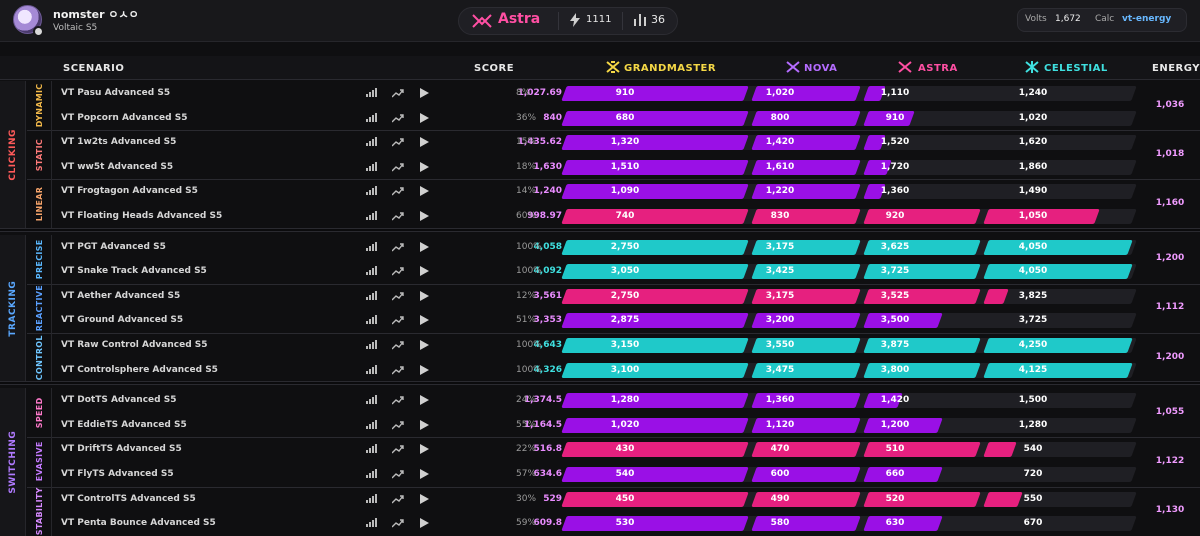 The width and height of the screenshot is (1200, 536). Describe the element at coordinates (626, 142) in the screenshot. I see `scenario-row: VT 1w2ts Advanced S5 1,435.62 15%` at that location.